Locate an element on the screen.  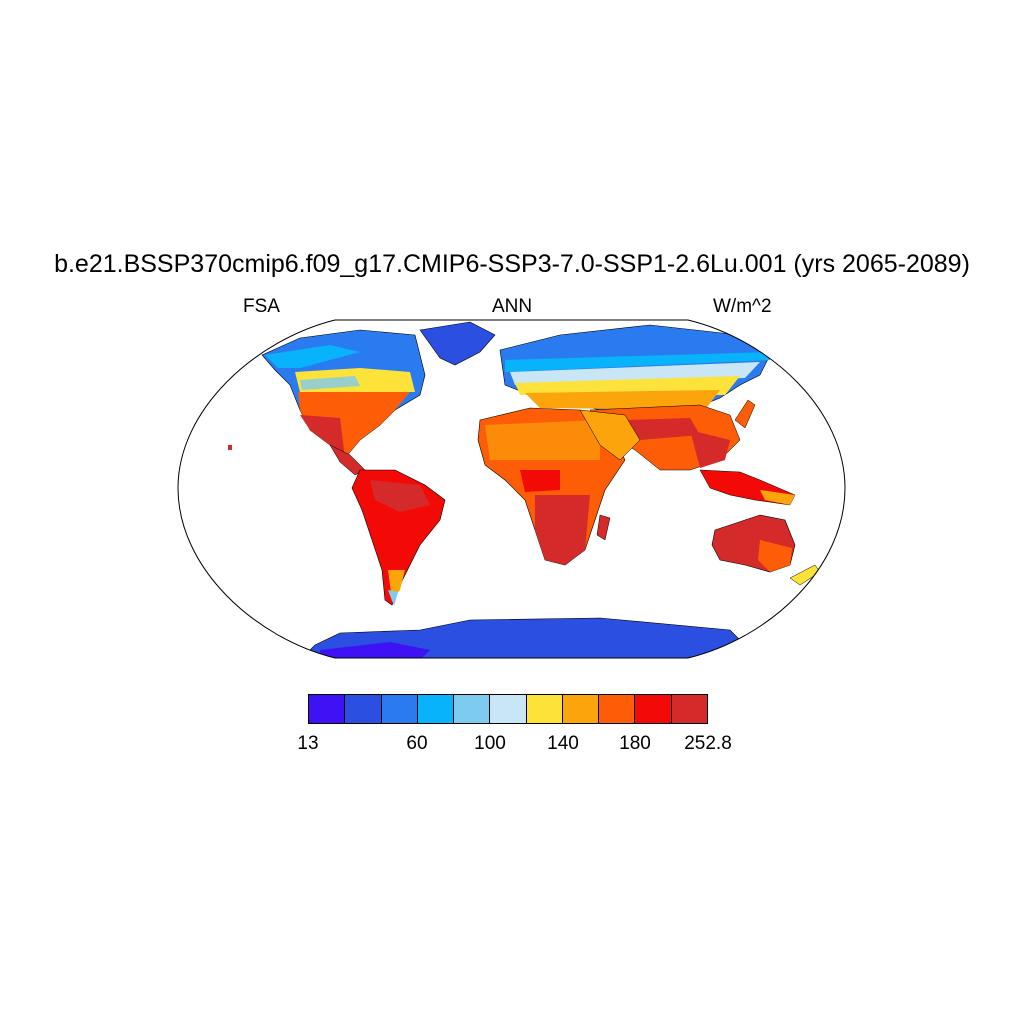
season-label: ANN is located at coordinates (512, 306).